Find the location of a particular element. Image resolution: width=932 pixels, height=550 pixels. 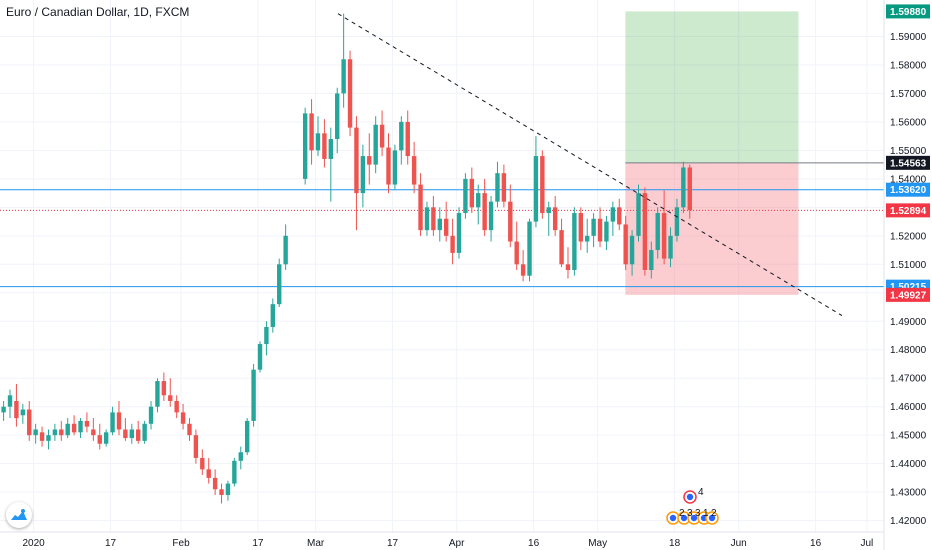

time-tick-label: 16 is located at coordinates (816, 543).